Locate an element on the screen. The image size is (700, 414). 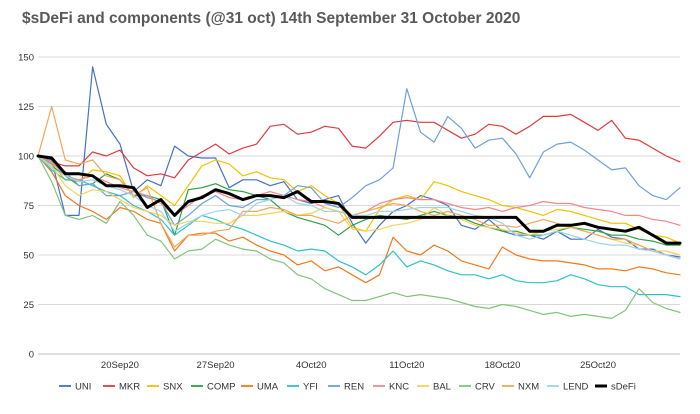
legend-item-mkr: MKR is located at coordinates (121, 387).